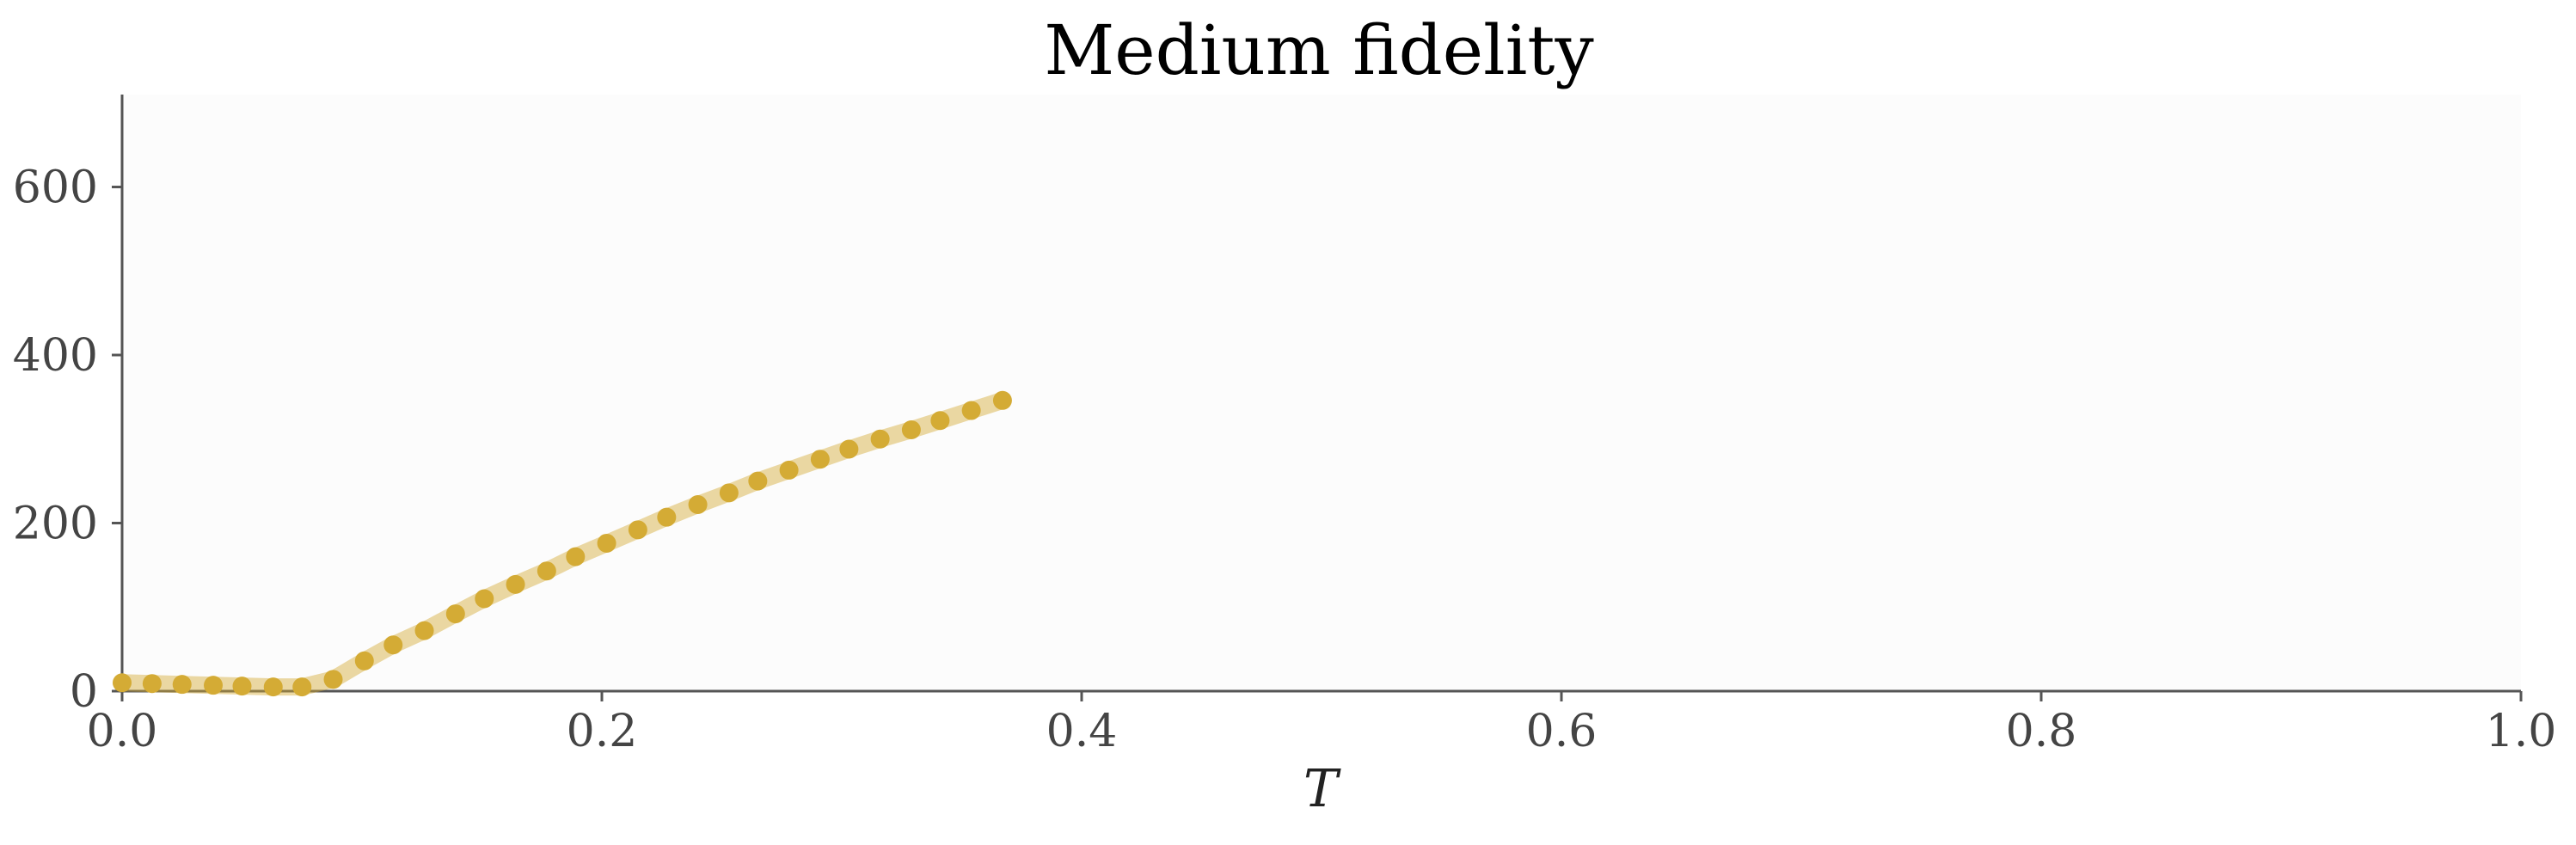 The width and height of the screenshot is (2576, 845). I want to click on x-axis-label: T, so click(1322, 789).